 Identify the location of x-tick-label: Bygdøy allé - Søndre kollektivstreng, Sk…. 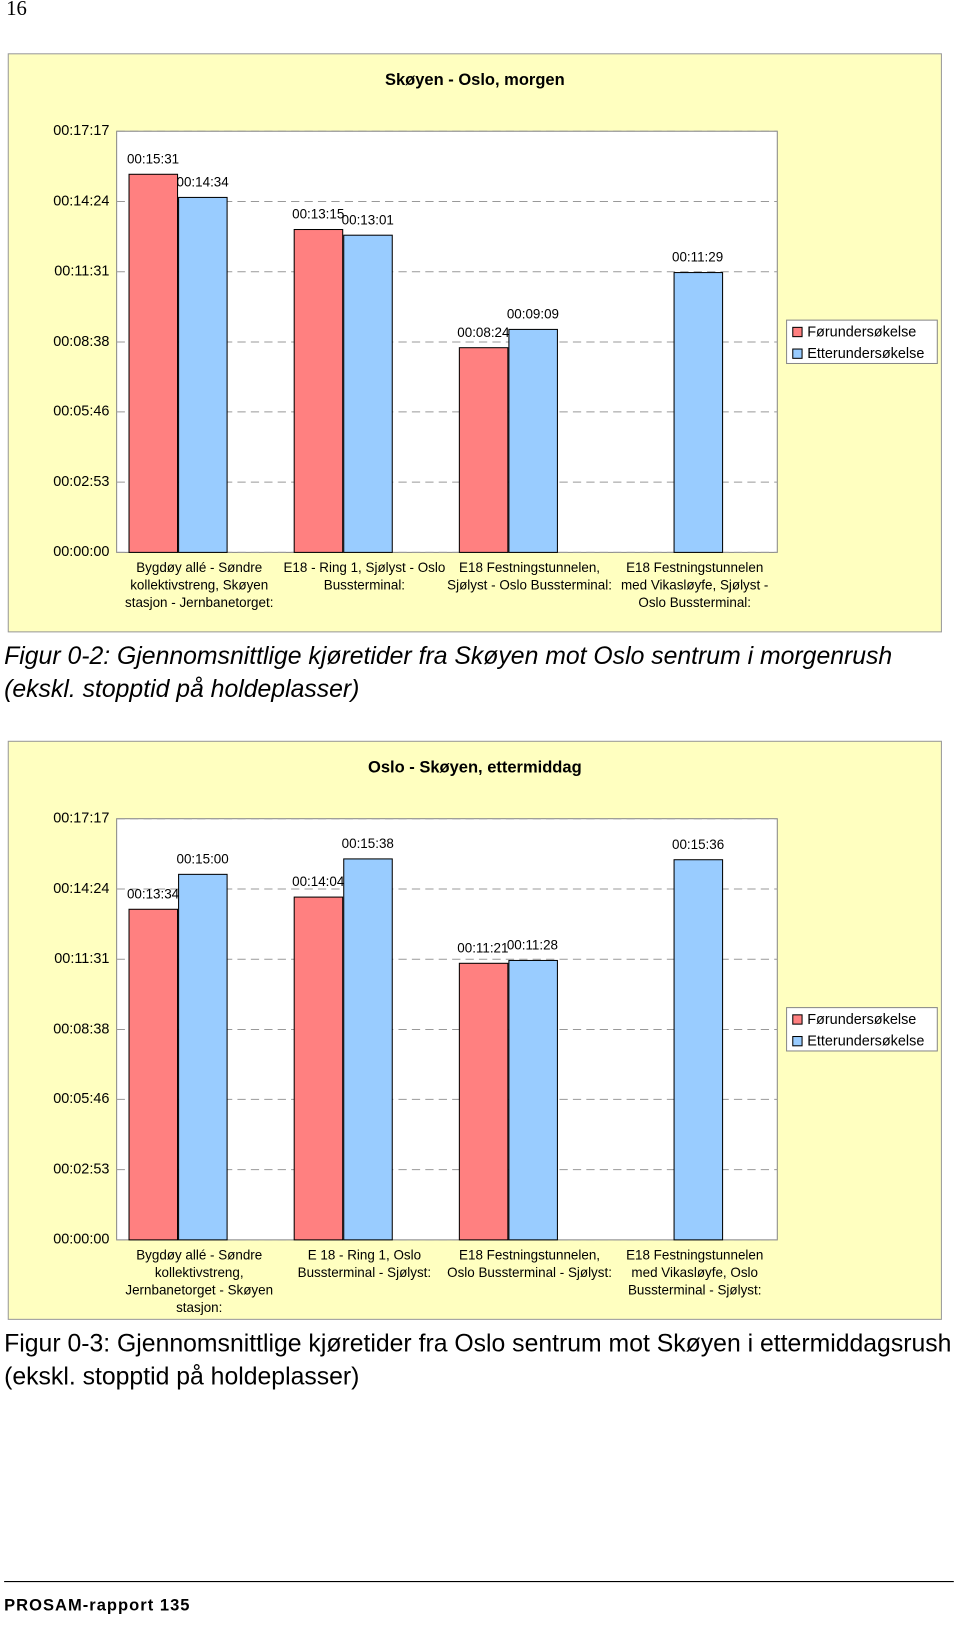
(199, 585).